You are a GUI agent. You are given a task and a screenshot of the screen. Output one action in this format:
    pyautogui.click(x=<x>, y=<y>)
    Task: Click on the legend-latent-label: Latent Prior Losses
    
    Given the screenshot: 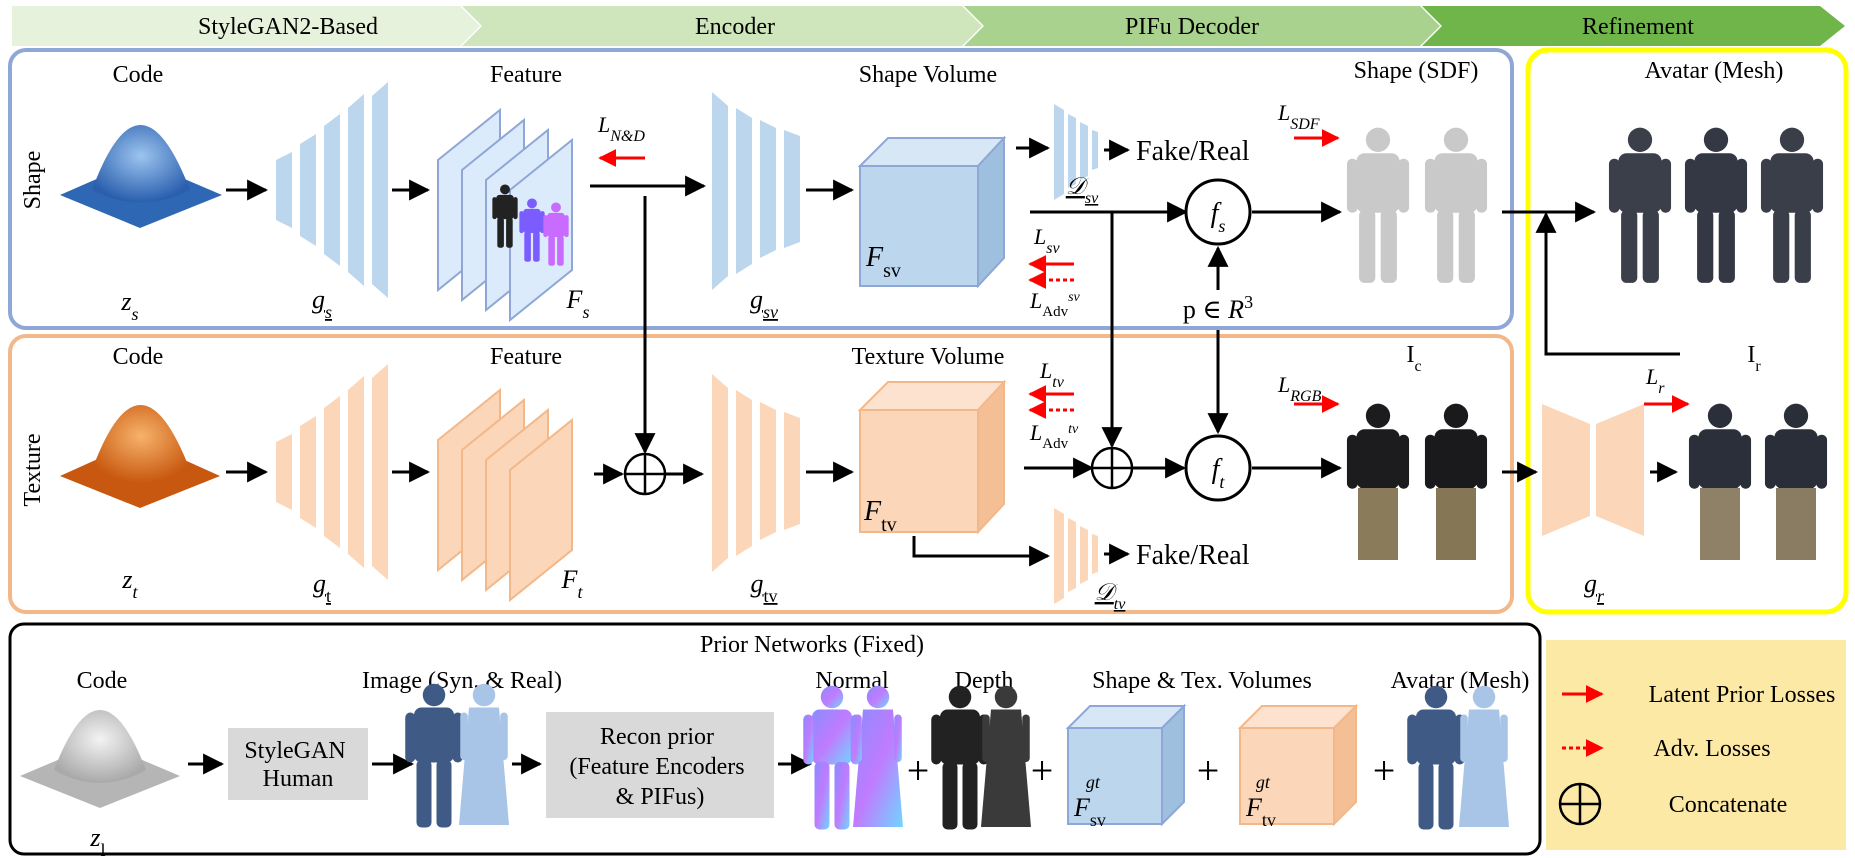 What is the action you would take?
    pyautogui.click(x=1742, y=695)
    